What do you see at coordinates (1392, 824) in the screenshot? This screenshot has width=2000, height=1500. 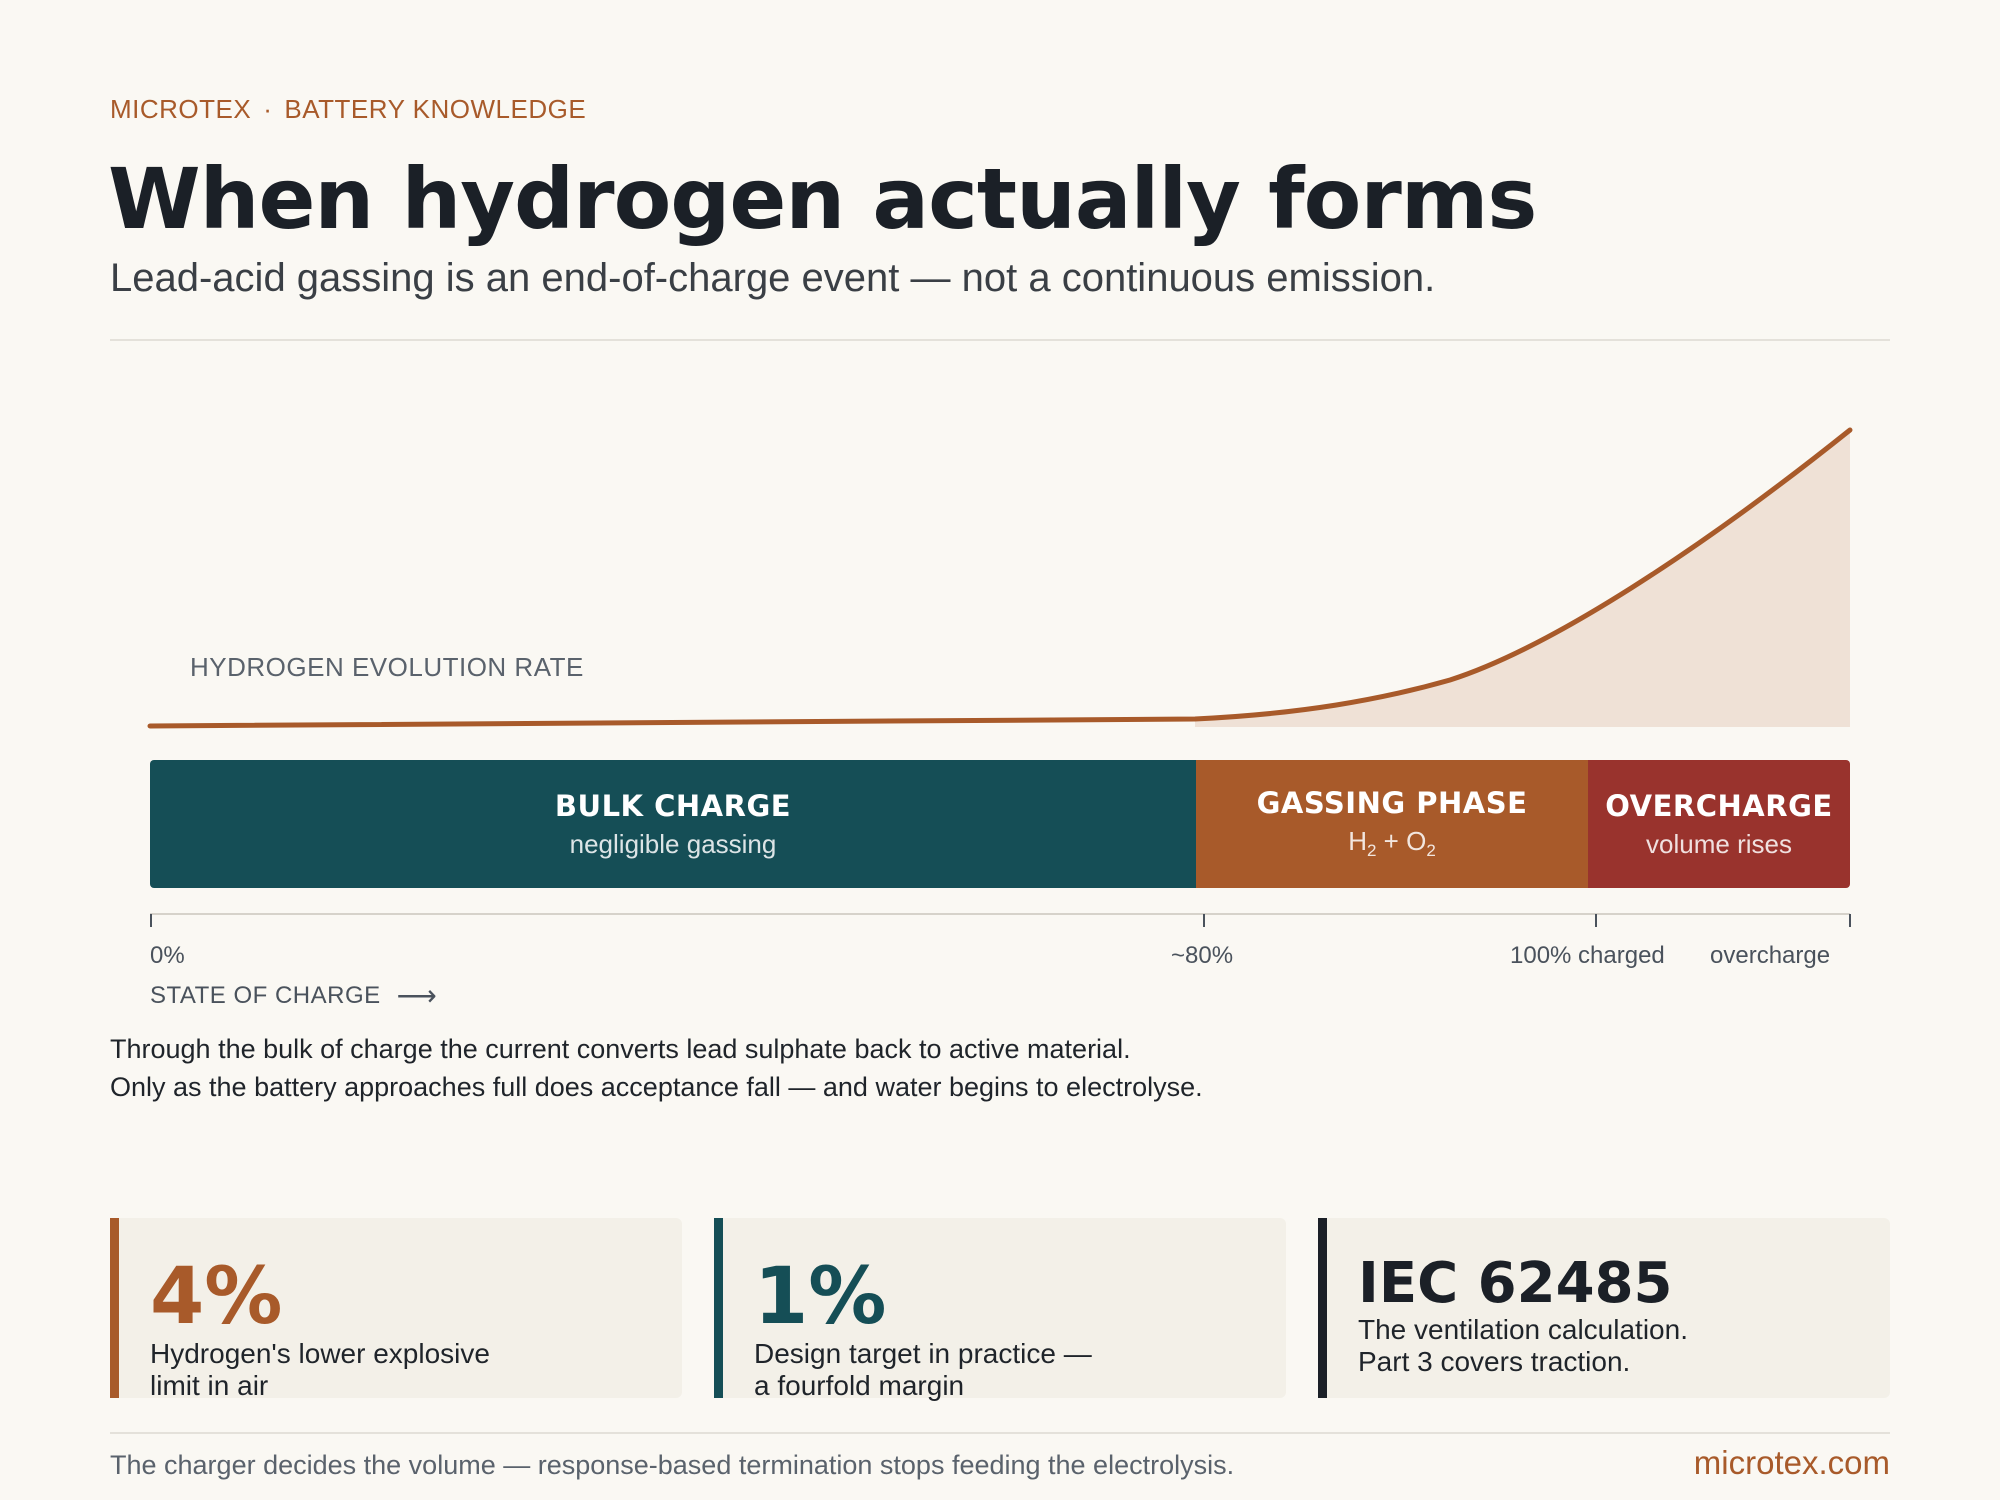 I see `phase-gassing: GASSING PHASE H2 + O2` at bounding box center [1392, 824].